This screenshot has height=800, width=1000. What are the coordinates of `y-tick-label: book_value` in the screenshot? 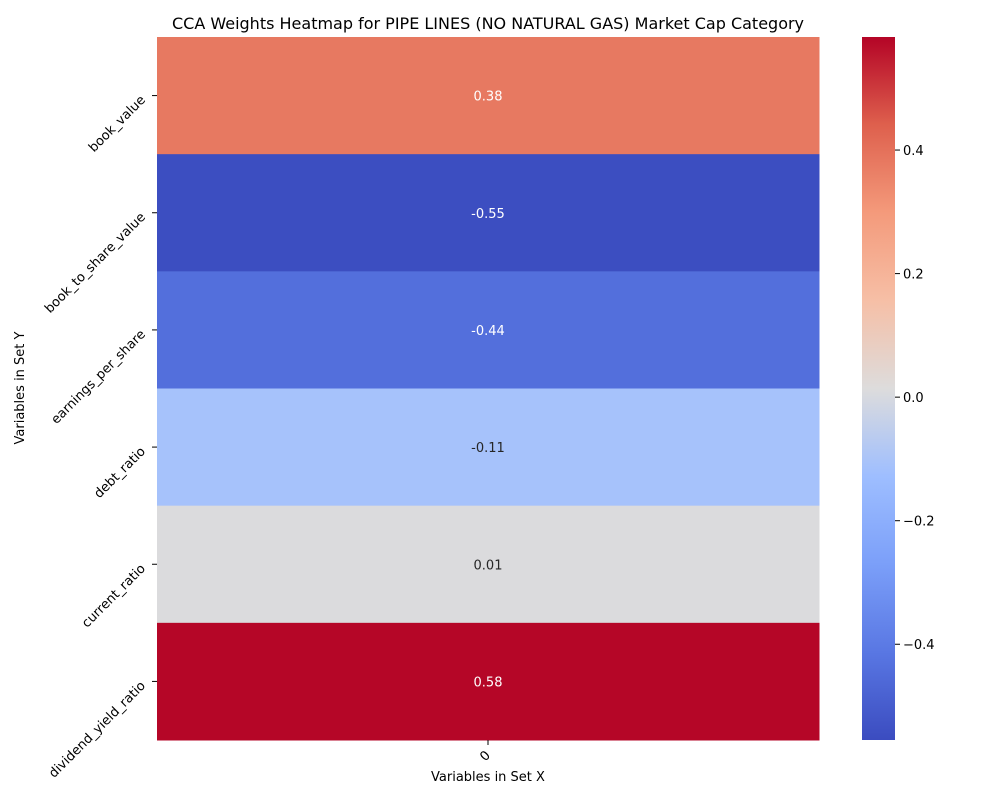 It's located at (117, 124).